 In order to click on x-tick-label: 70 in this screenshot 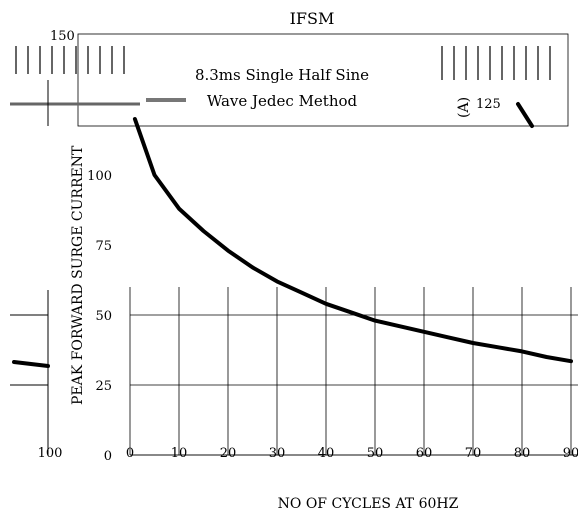, I will do `click(473, 453)`.